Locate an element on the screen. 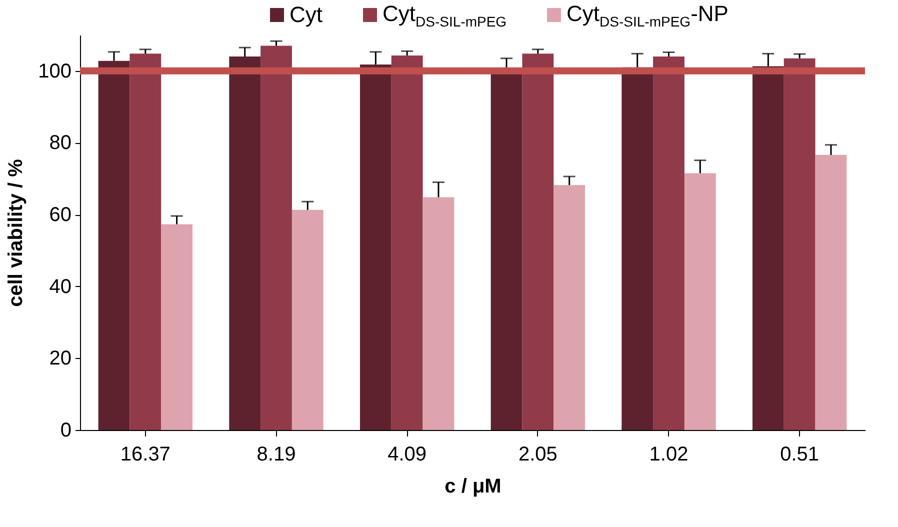 The image size is (898, 527). x-axis-title: c / μM is located at coordinates (473, 487).